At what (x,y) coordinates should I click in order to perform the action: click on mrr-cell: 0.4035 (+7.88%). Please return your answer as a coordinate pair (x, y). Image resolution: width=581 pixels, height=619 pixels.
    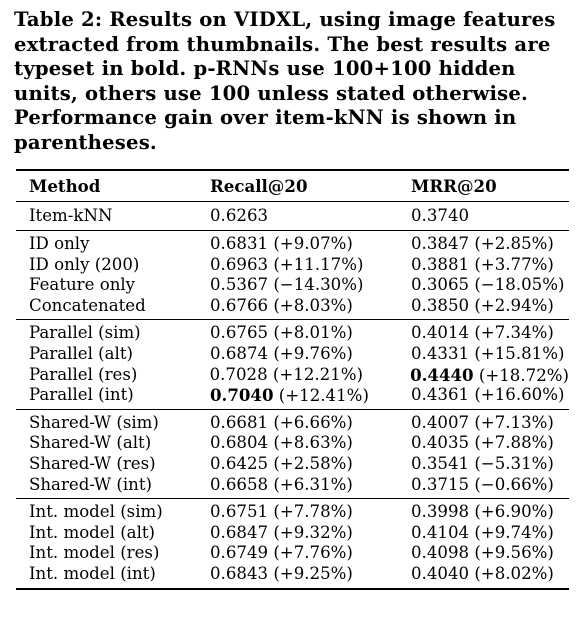
    Looking at the image, I should click on (476, 443).